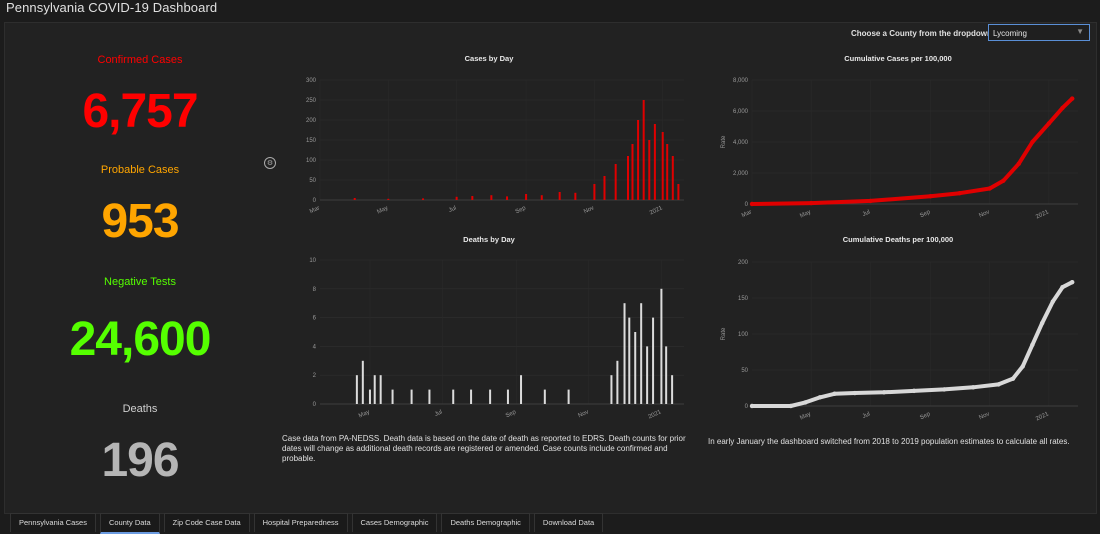 The image size is (1100, 534). What do you see at coordinates (495, 147) in the screenshot?
I see `cases-by-day-svg: 0 50 100 150 200 250 300 Mar May Jul Sep Nov 2021` at bounding box center [495, 147].